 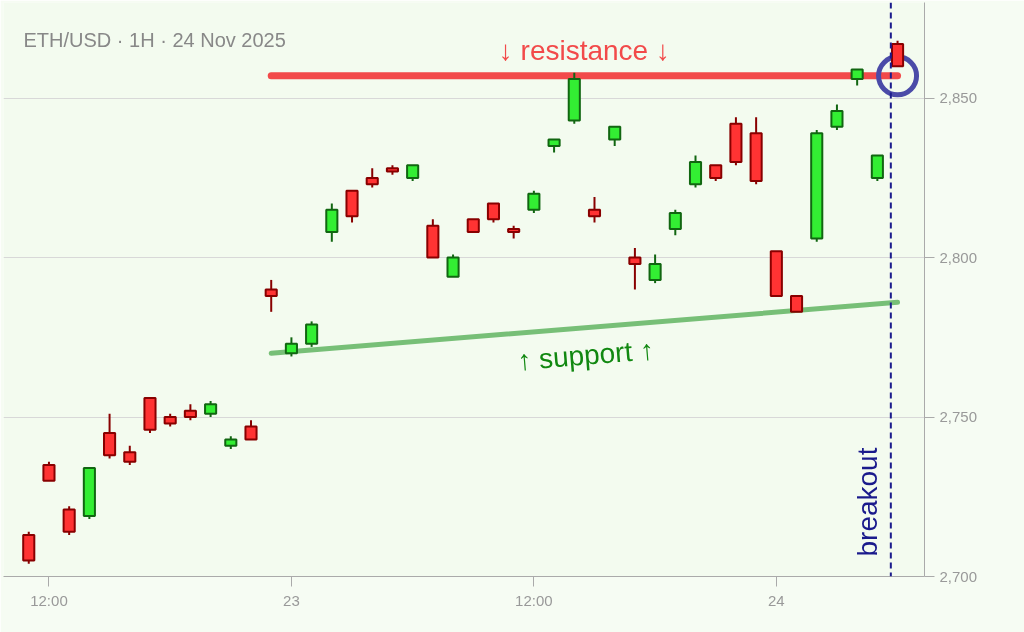 What do you see at coordinates (584, 50) in the screenshot?
I see `series-label: ↓ resistance ↓` at bounding box center [584, 50].